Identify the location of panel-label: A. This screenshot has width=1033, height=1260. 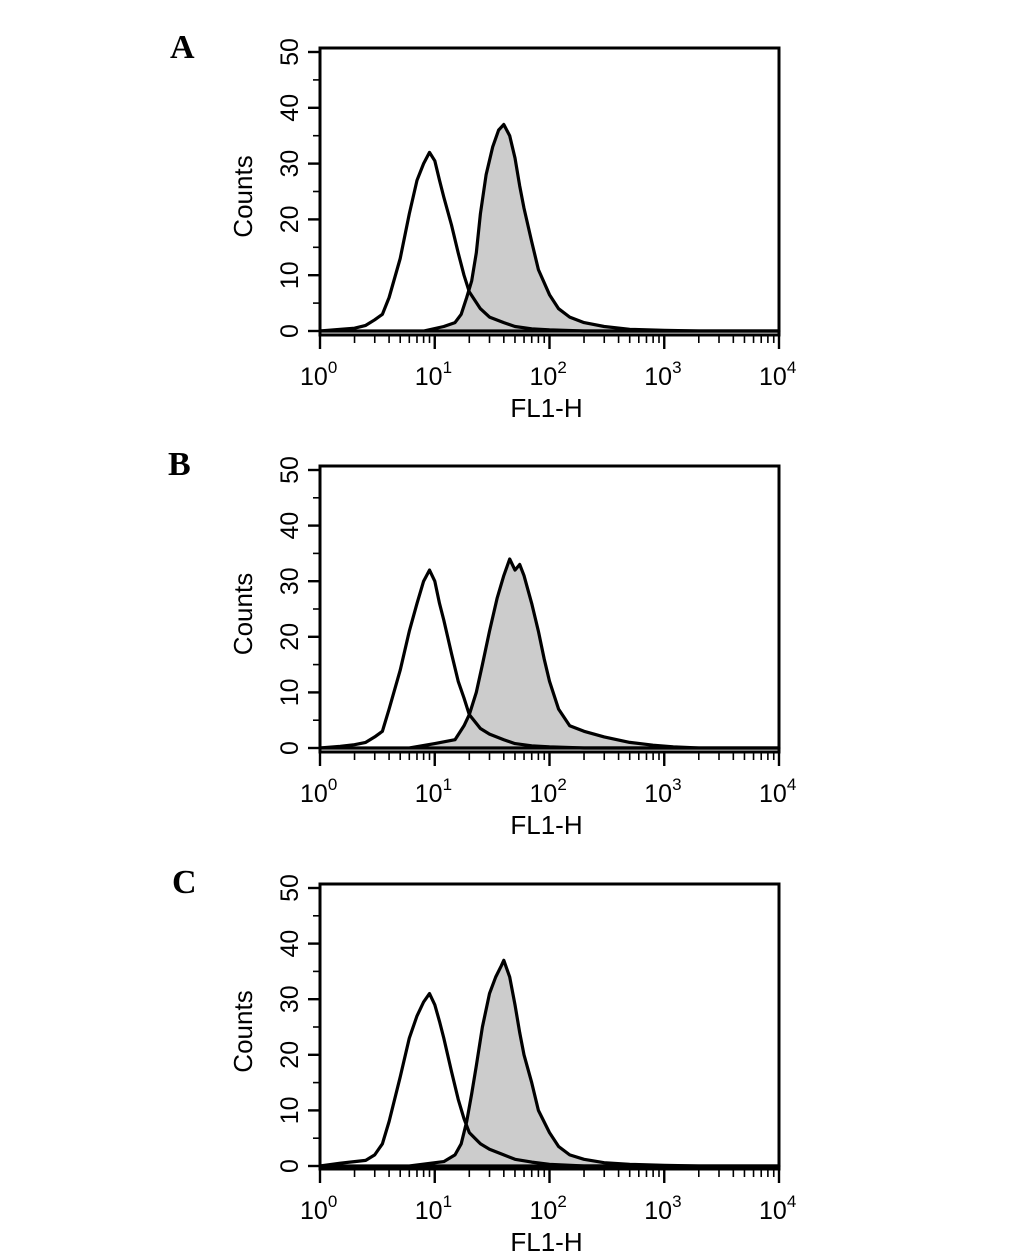
(182, 47).